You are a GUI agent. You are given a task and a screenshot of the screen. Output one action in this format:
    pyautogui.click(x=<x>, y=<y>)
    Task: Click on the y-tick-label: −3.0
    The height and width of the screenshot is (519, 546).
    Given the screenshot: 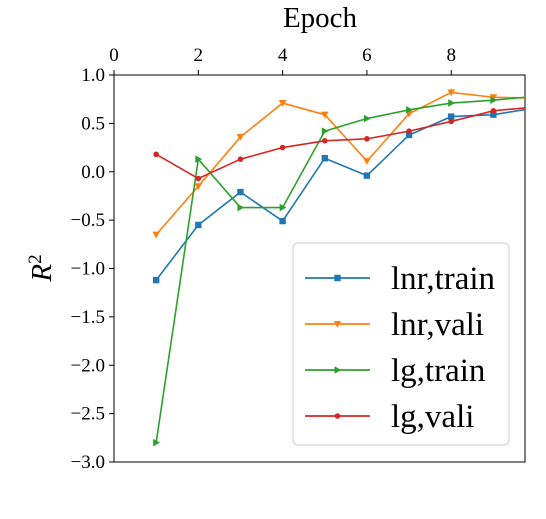 What is the action you would take?
    pyautogui.click(x=88, y=462)
    